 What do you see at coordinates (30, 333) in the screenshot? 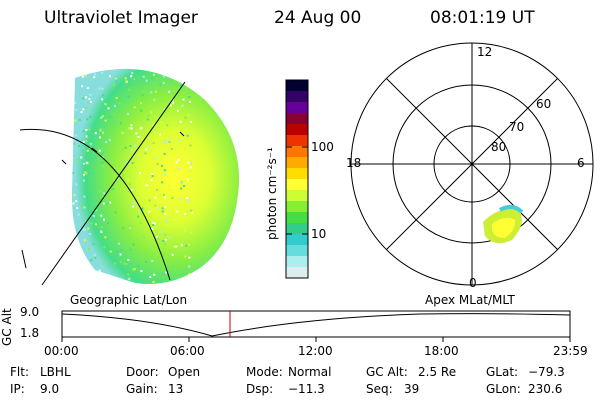
I see `altitude-ytick-1-8: 1.8` at bounding box center [30, 333].